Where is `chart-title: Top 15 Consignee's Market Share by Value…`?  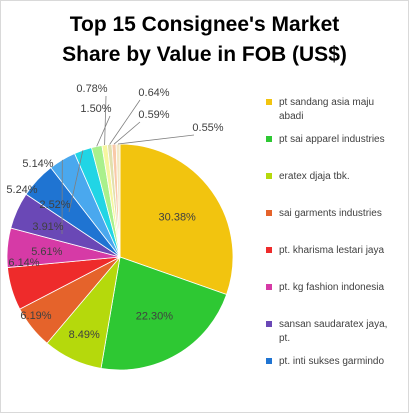 chart-title: Top 15 Consignee's Market Share by Value… is located at coordinates (204, 40).